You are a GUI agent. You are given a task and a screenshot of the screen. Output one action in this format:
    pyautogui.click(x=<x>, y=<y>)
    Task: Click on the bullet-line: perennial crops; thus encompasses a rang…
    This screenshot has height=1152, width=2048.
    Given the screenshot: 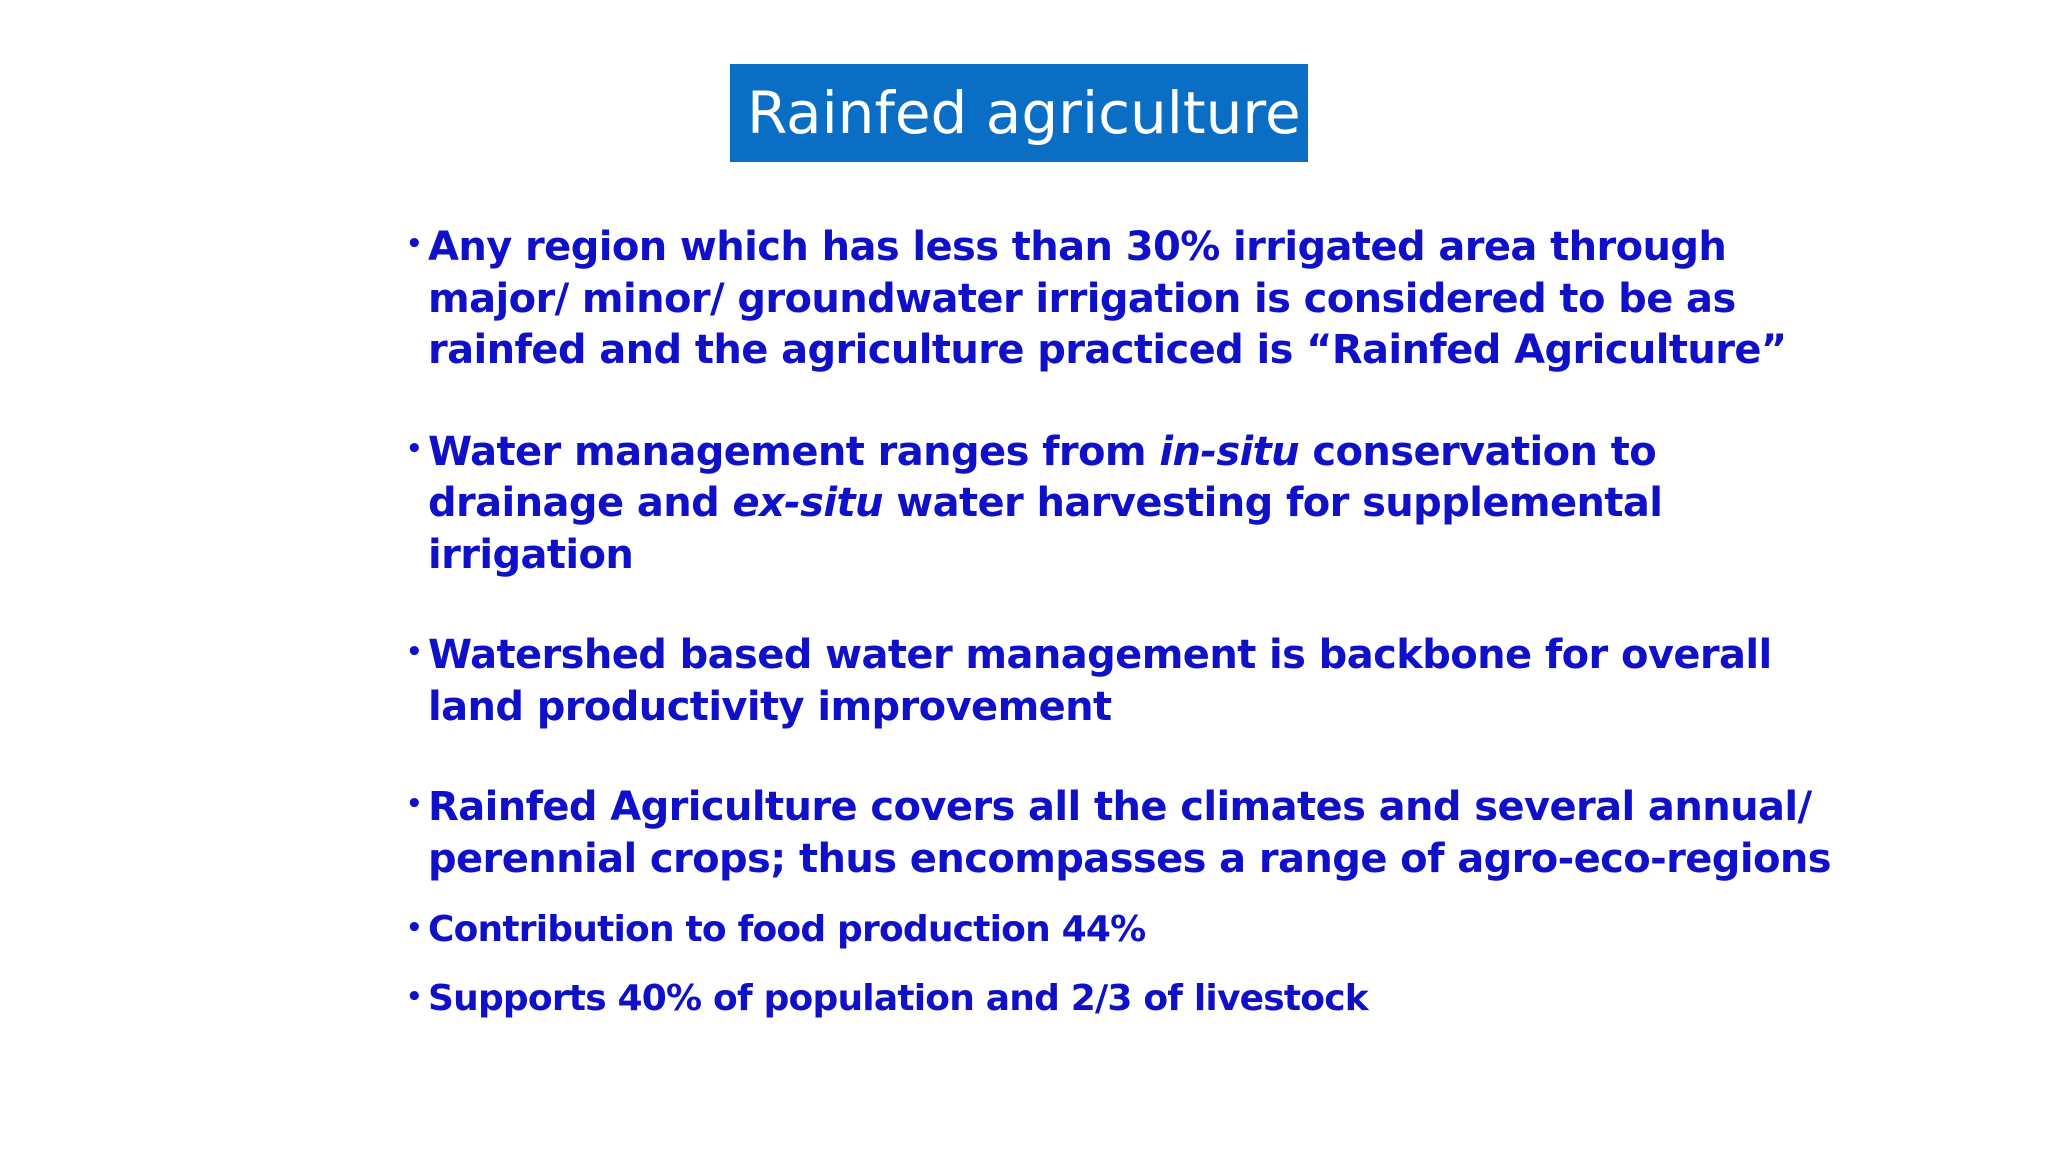 What is the action you would take?
    pyautogui.click(x=1130, y=858)
    